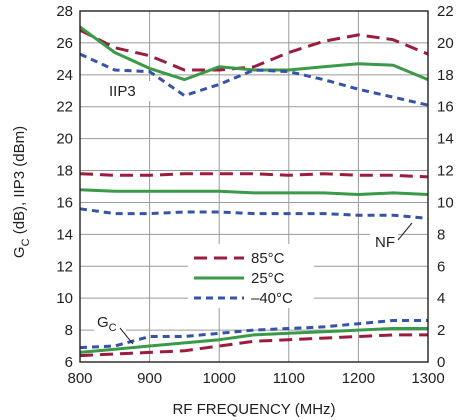 The height and width of the screenshot is (420, 459). I want to click on gc-annotation: GC, so click(114, 329).